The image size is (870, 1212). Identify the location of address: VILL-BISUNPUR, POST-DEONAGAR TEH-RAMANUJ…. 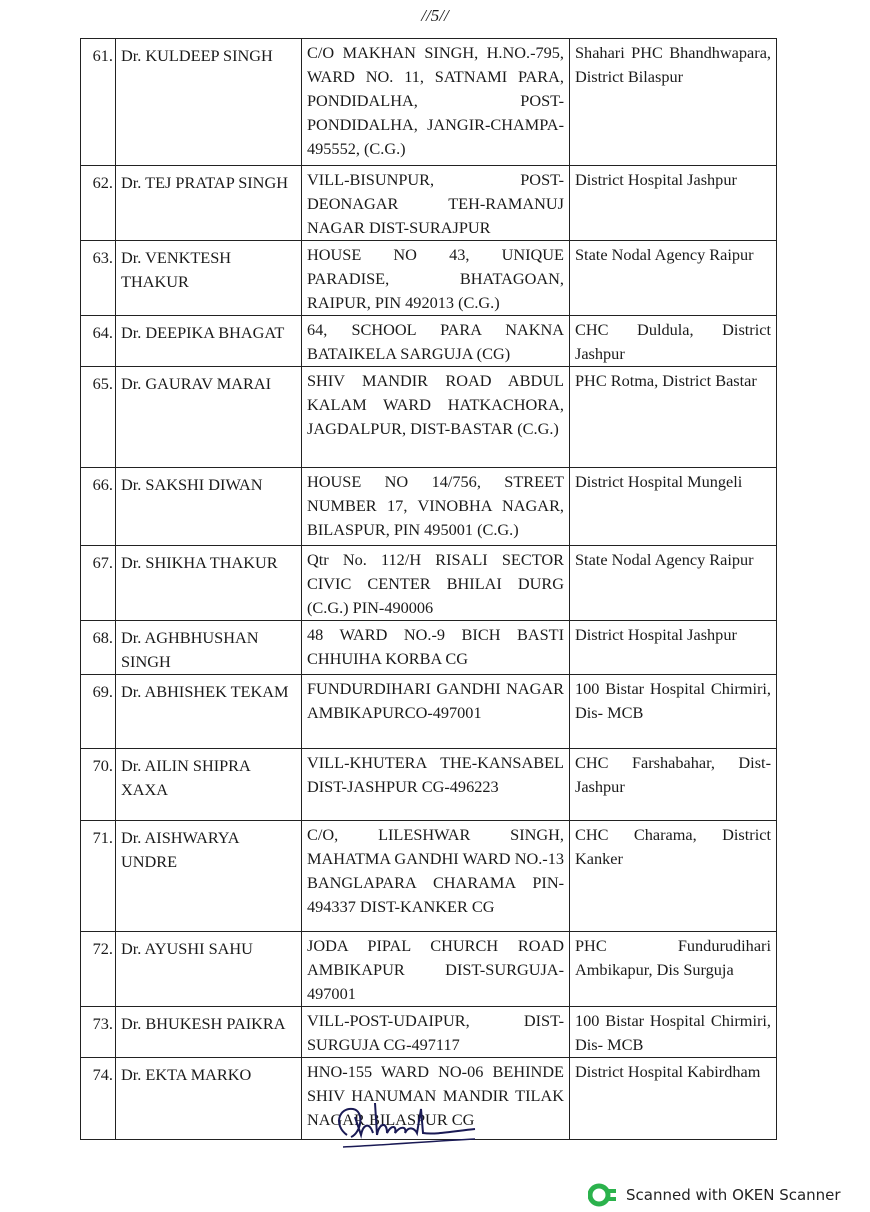
(435, 203).